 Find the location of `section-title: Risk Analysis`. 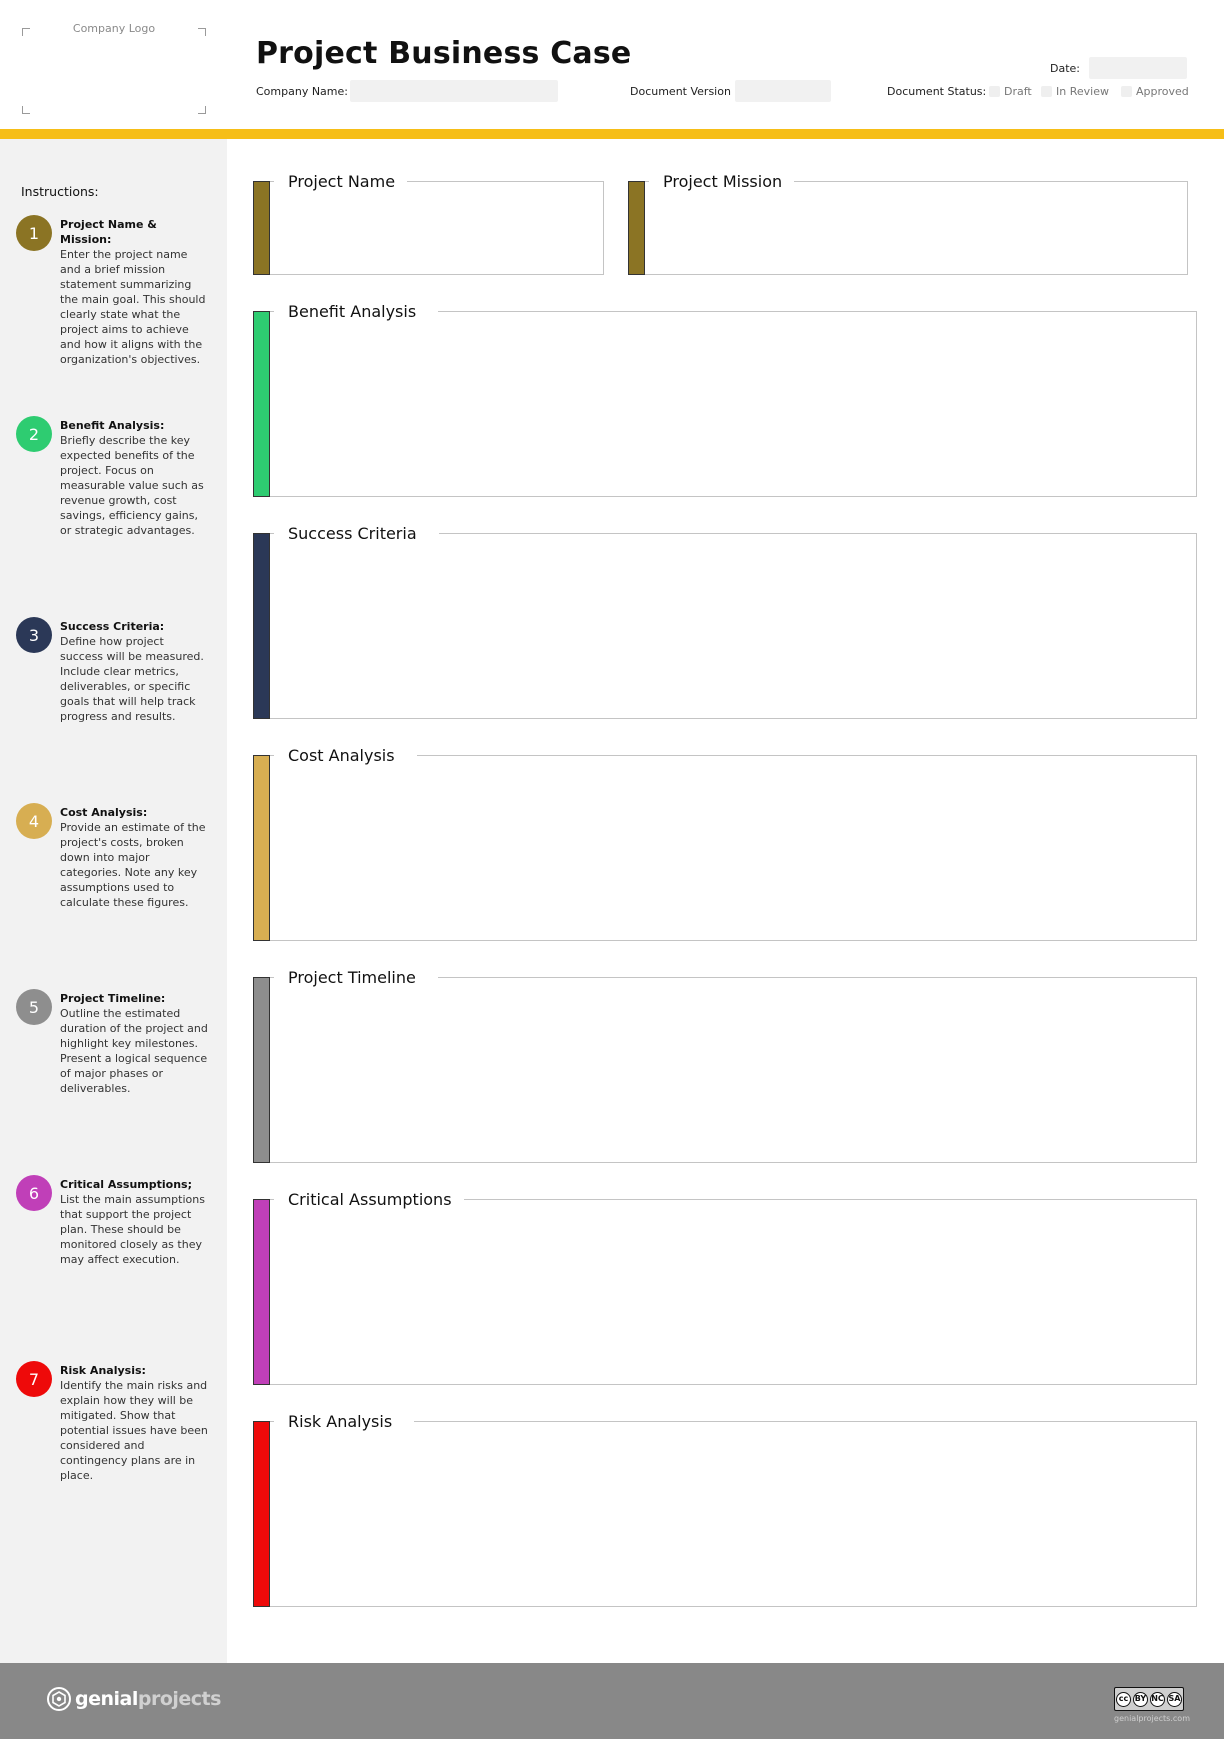

section-title: Risk Analysis is located at coordinates (344, 1421).